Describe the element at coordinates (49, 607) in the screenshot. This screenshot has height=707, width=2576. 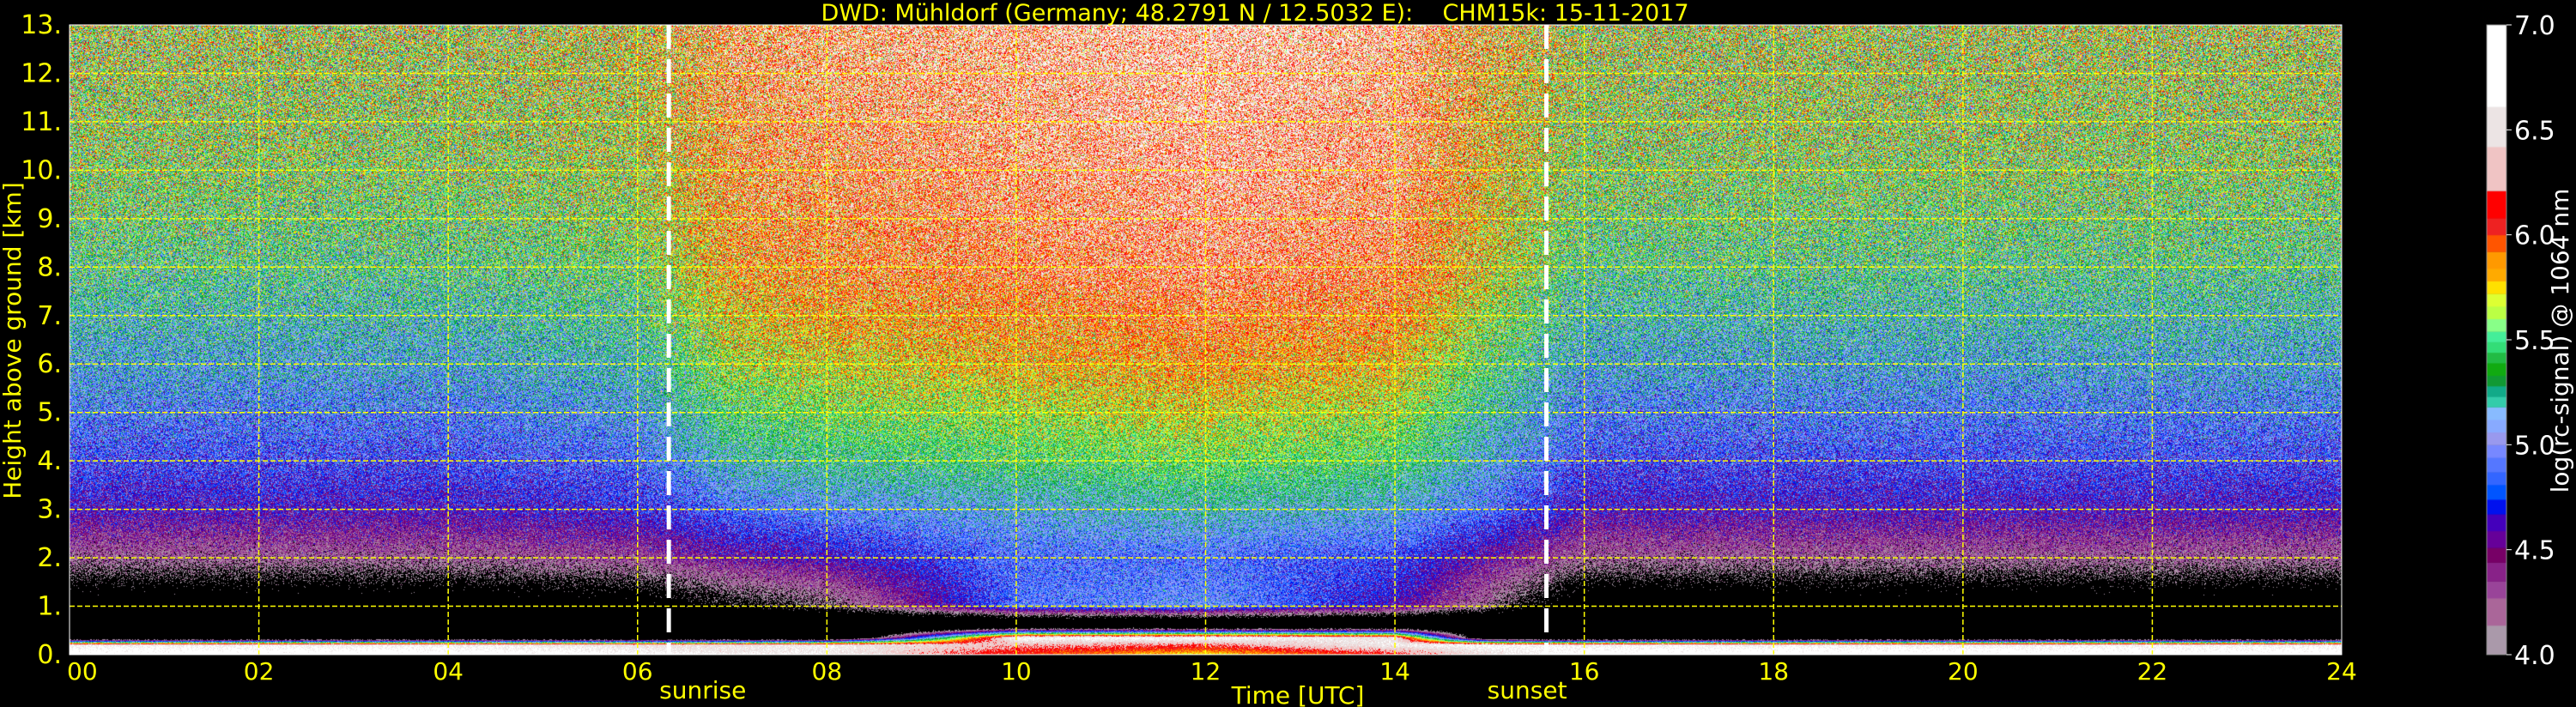
I see `y-tick-label: 1.` at that location.